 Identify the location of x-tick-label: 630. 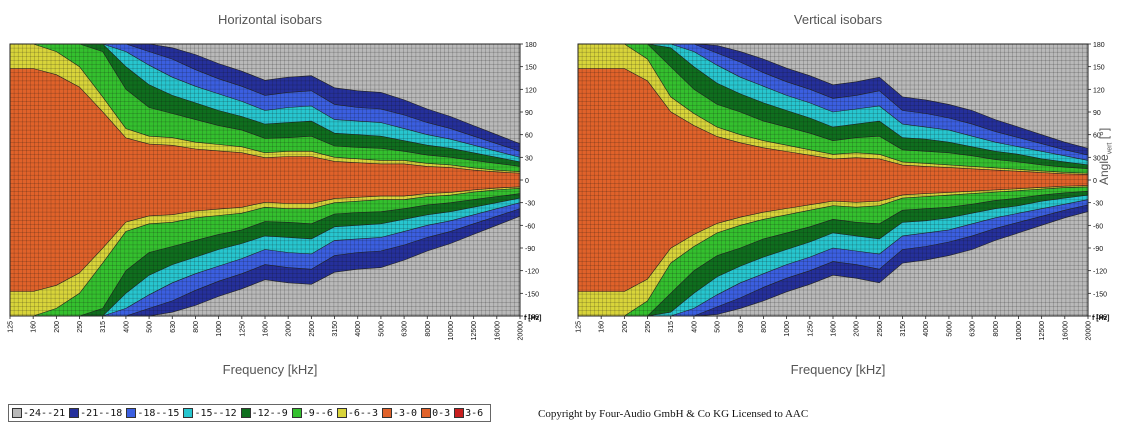
(173, 327).